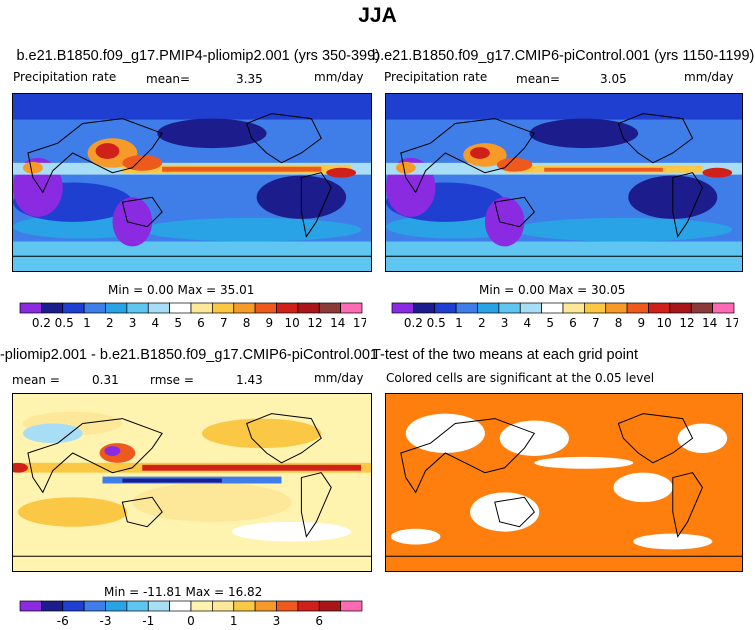 Image resolution: width=755 pixels, height=630 pixels. What do you see at coordinates (36, 380) in the screenshot?
I see `panel3-mean-label: mean =` at bounding box center [36, 380].